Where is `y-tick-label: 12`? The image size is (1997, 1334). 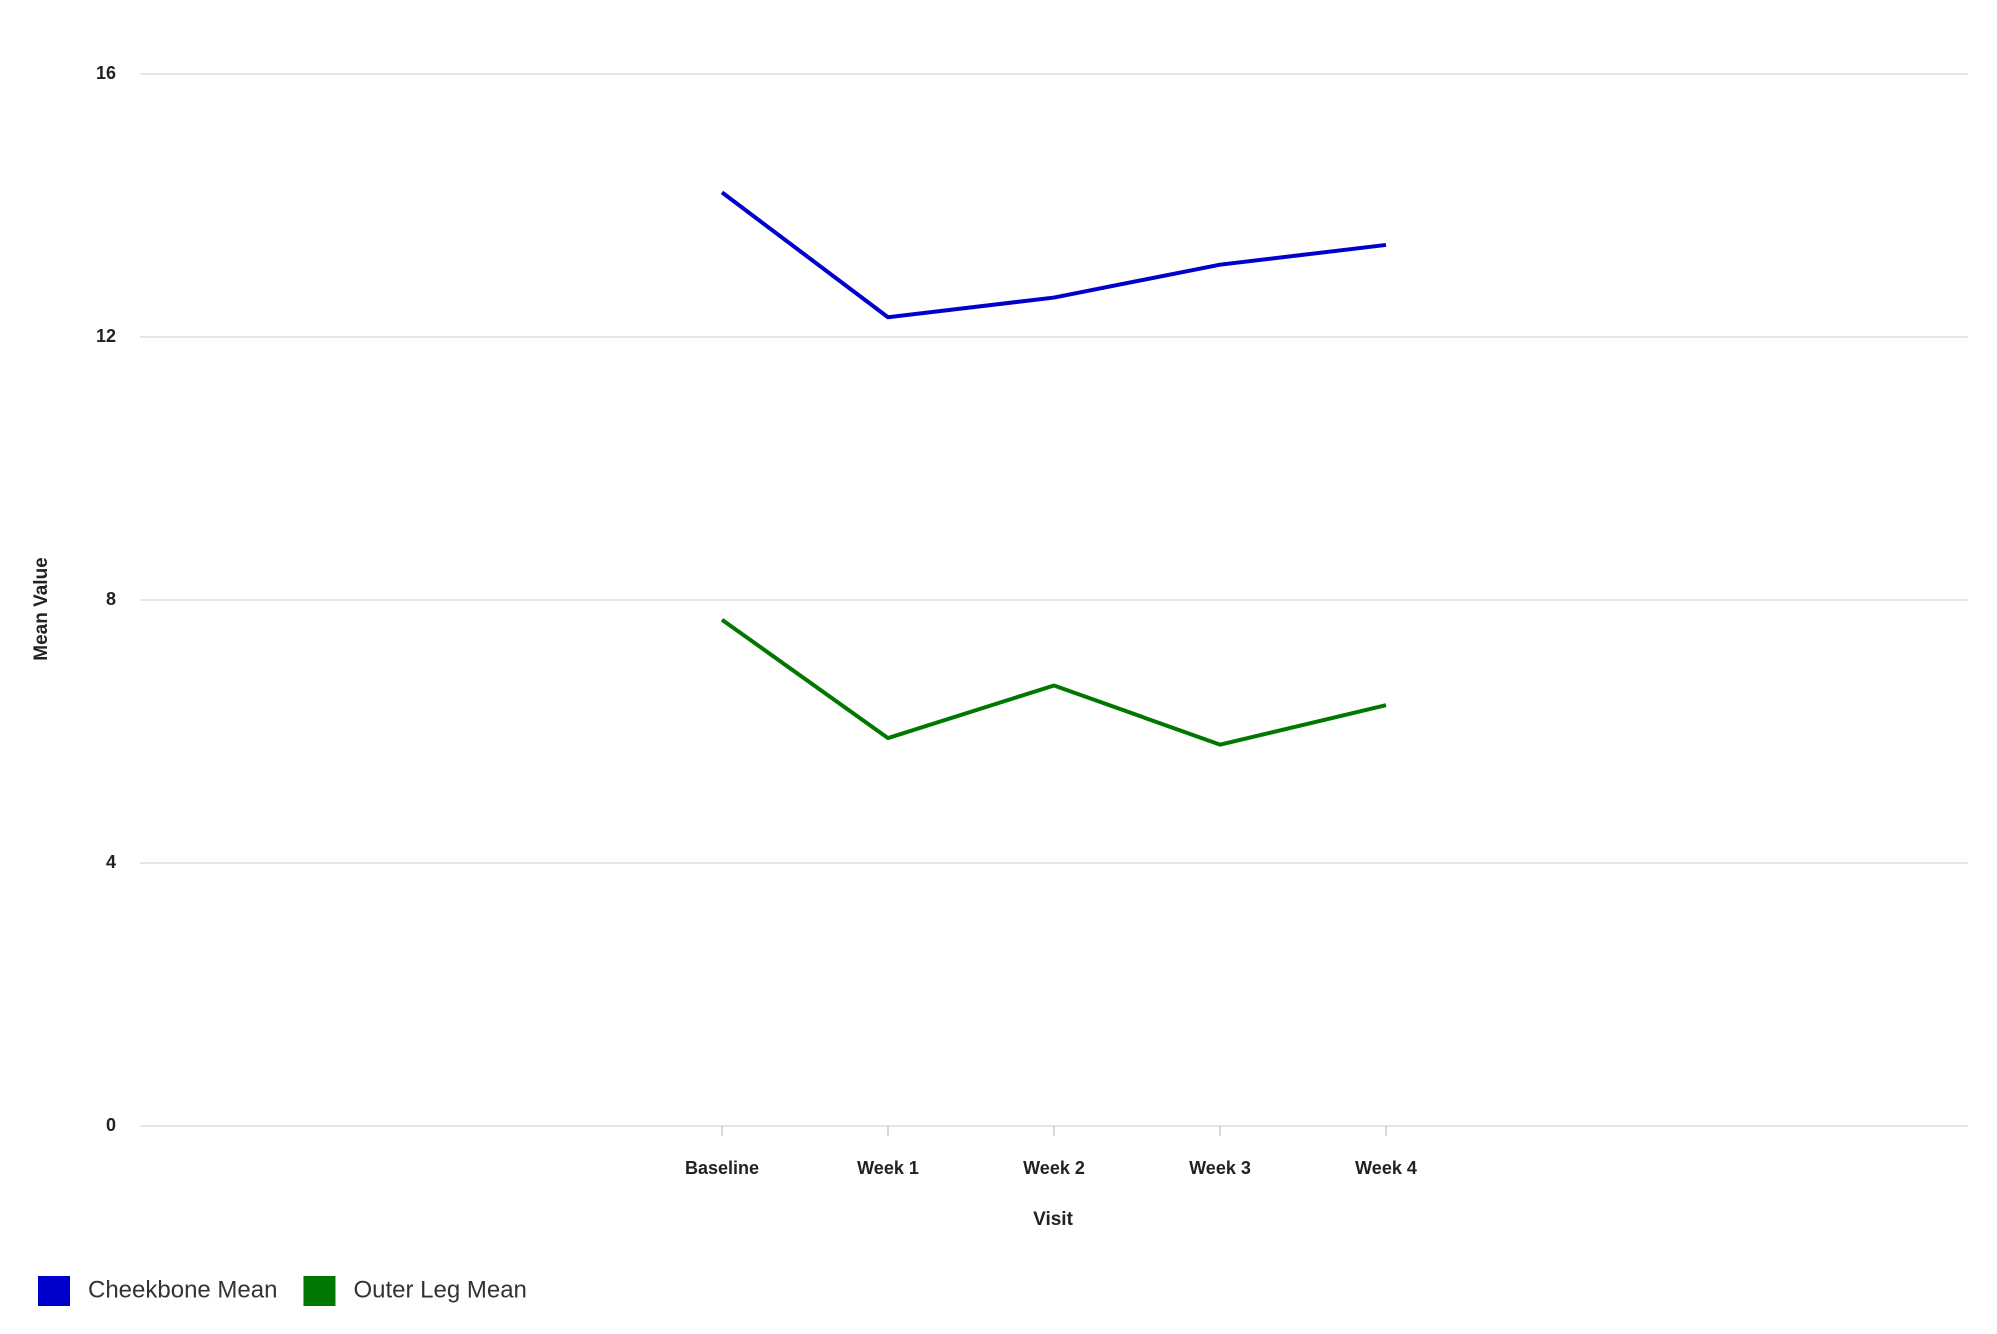
y-tick-label: 12 is located at coordinates (106, 336).